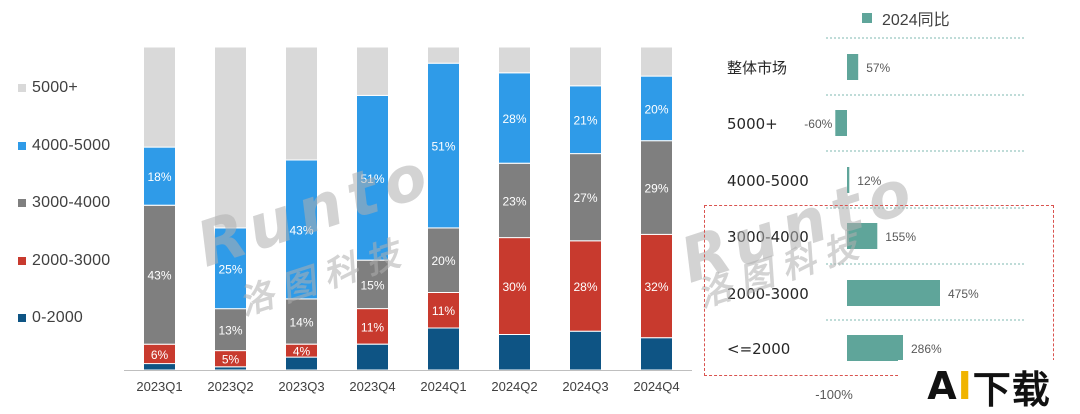 The image size is (1080, 414). What do you see at coordinates (656, 61) in the screenshot?
I see `bar-segment-5000+-2024Q4` at bounding box center [656, 61].